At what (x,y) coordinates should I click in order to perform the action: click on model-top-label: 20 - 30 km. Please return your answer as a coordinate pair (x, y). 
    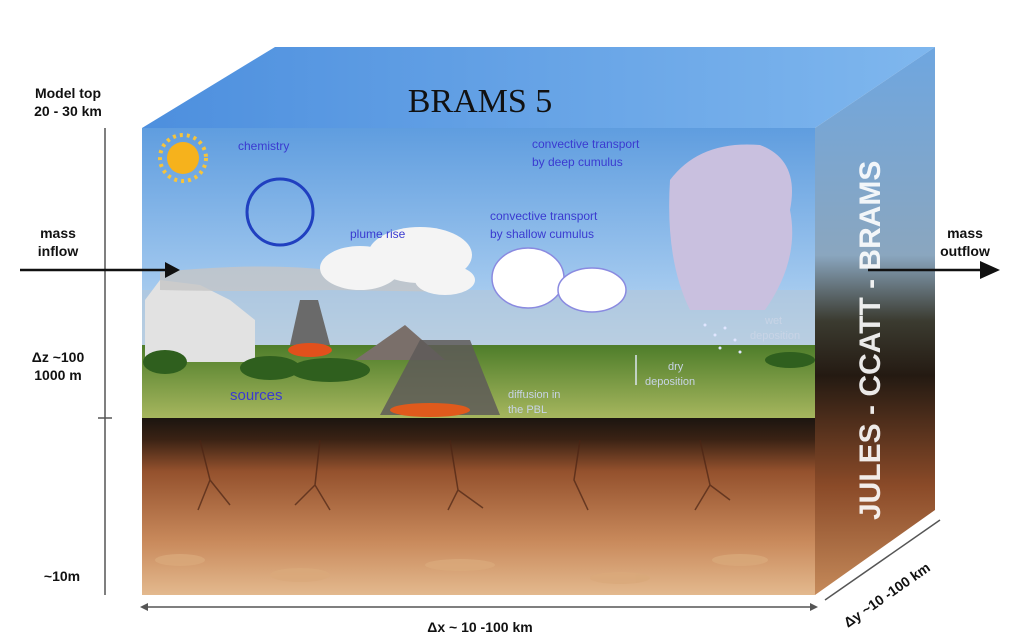
    Looking at the image, I should click on (68, 111).